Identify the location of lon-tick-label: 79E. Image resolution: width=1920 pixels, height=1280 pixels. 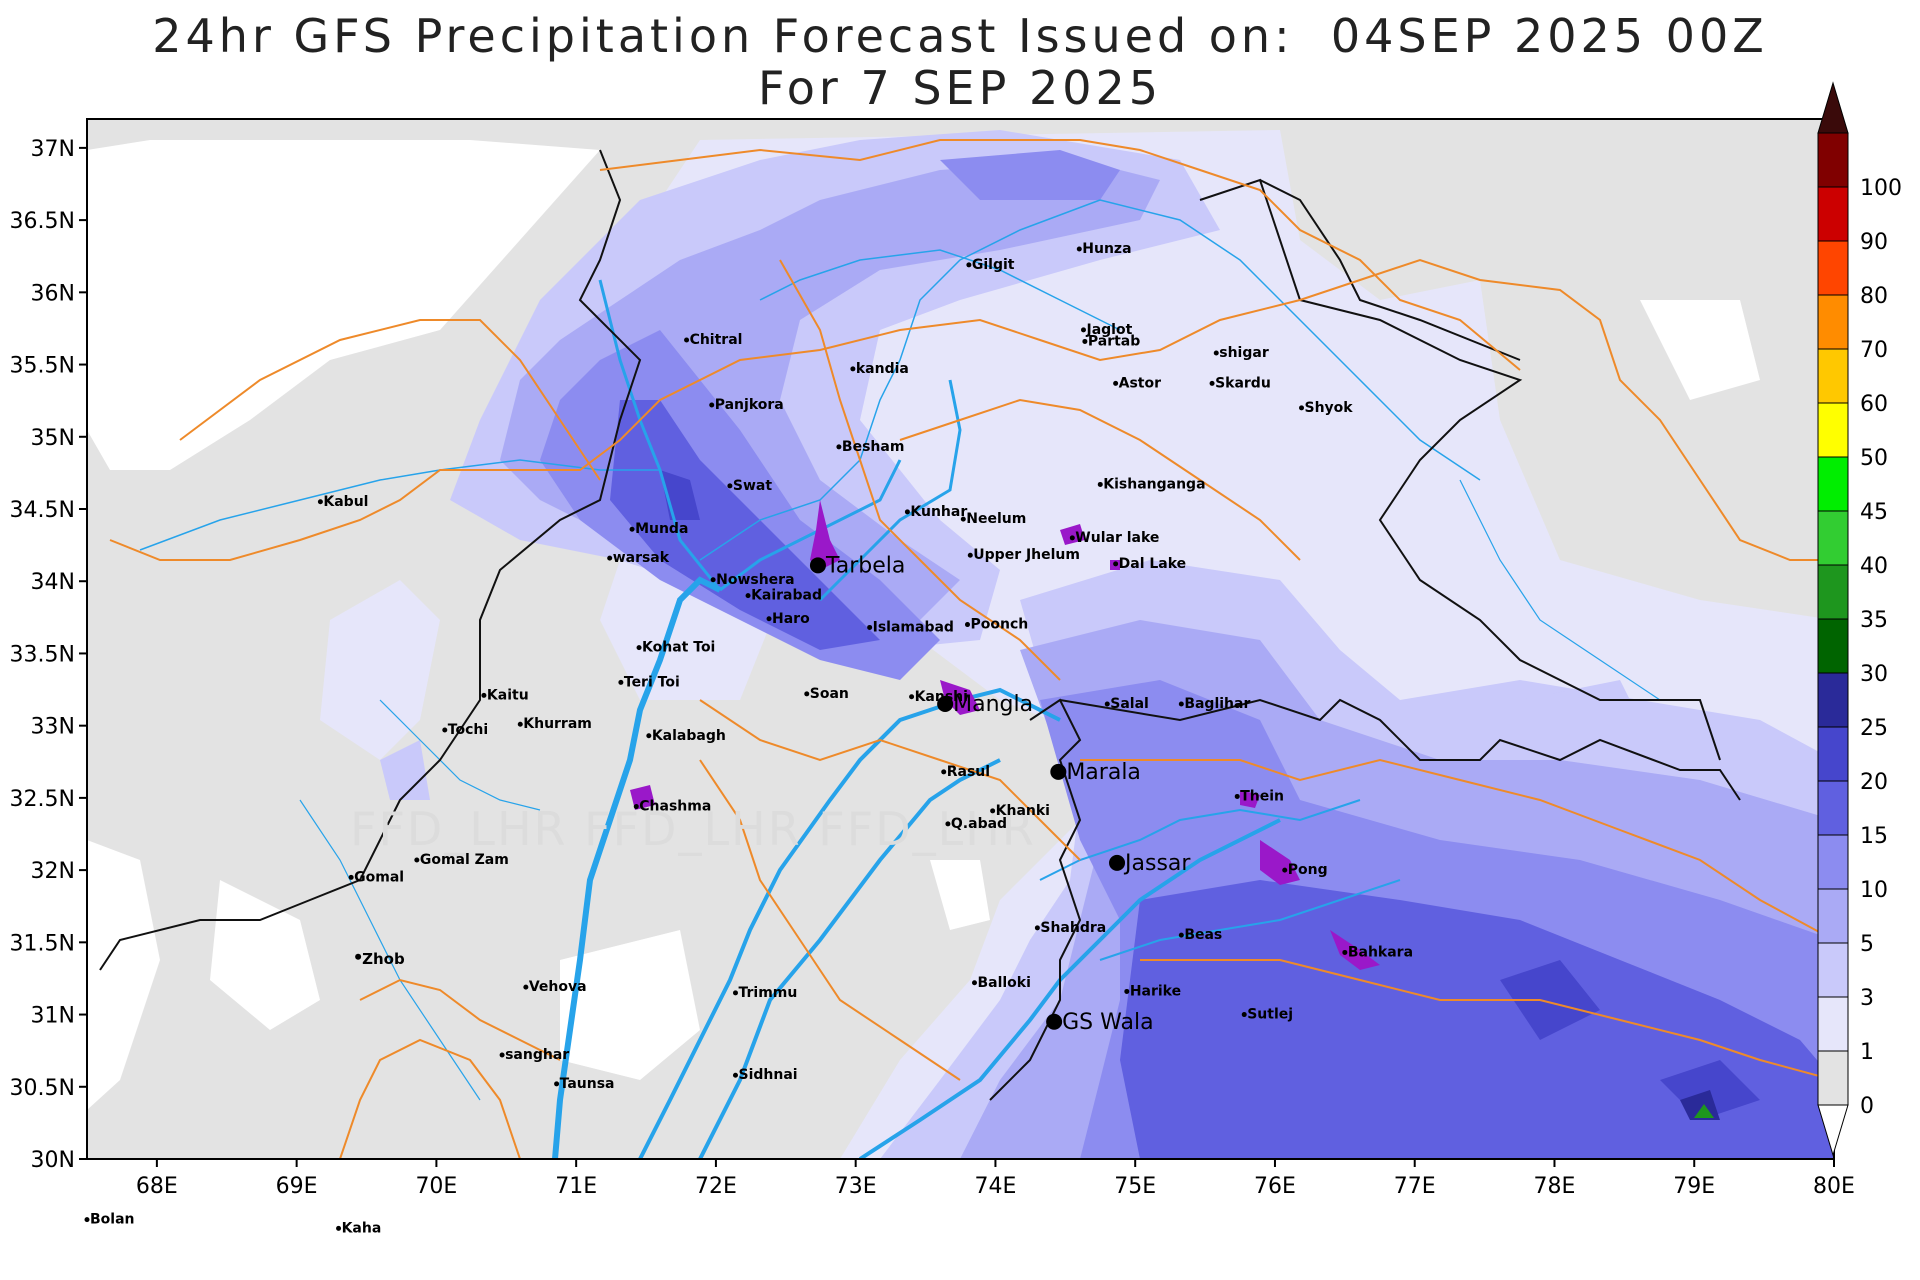
(1694, 1186).